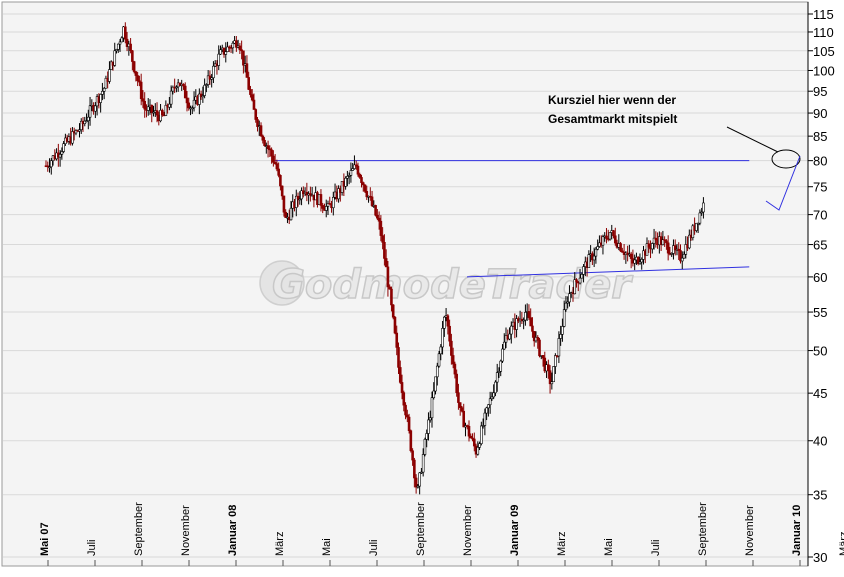 The width and height of the screenshot is (844, 577). I want to click on y-tick-label: 35, so click(820, 495).